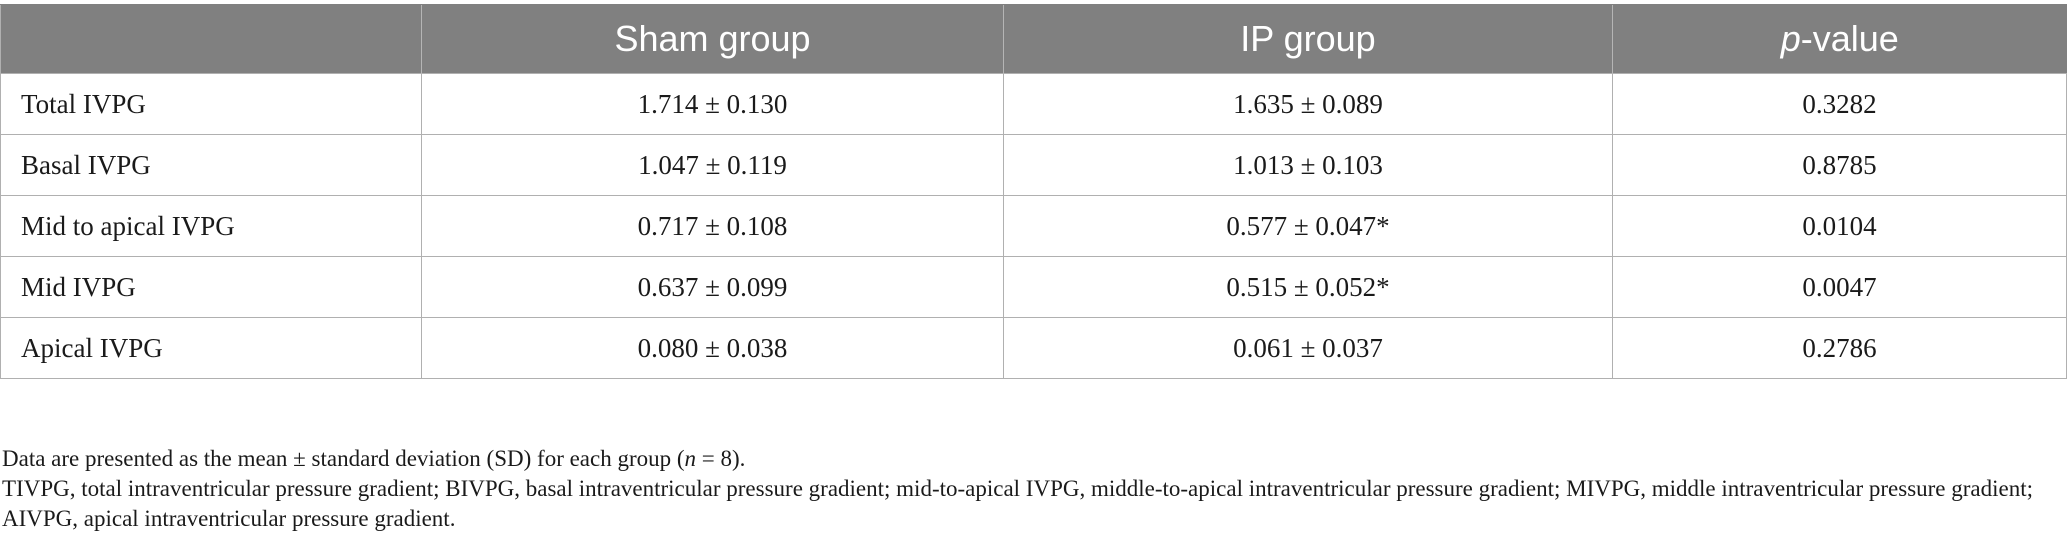 This screenshot has width=2067, height=558. Describe the element at coordinates (1839, 226) in the screenshot. I see `cell-p-value: 0.0104` at that location.